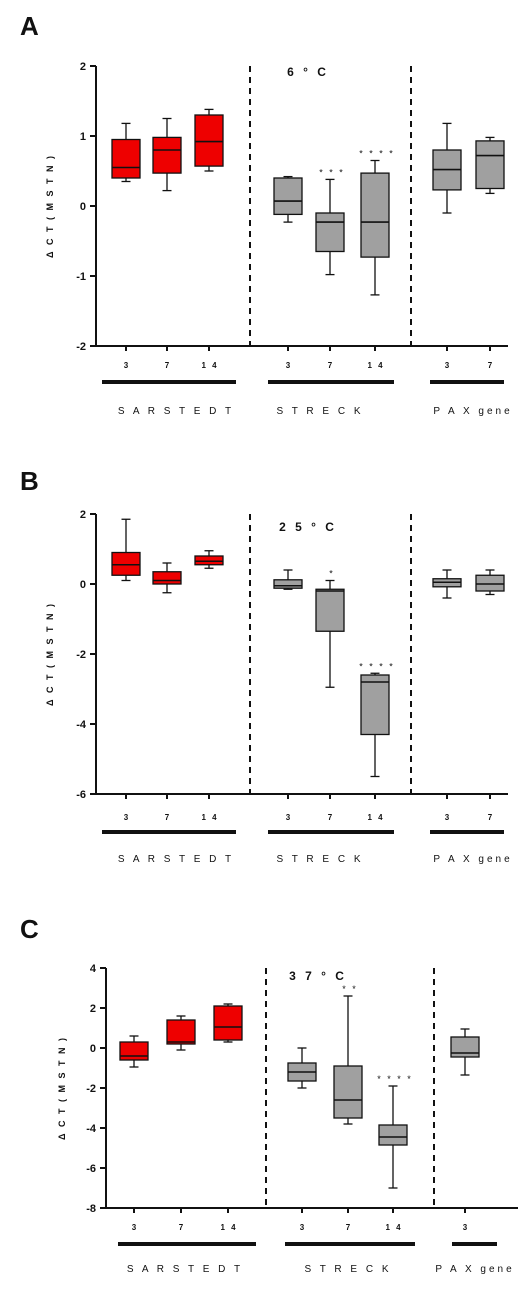 The image size is (518, 1300). Describe the element at coordinates (29, 929) in the screenshot. I see `panel-letter: C` at that location.